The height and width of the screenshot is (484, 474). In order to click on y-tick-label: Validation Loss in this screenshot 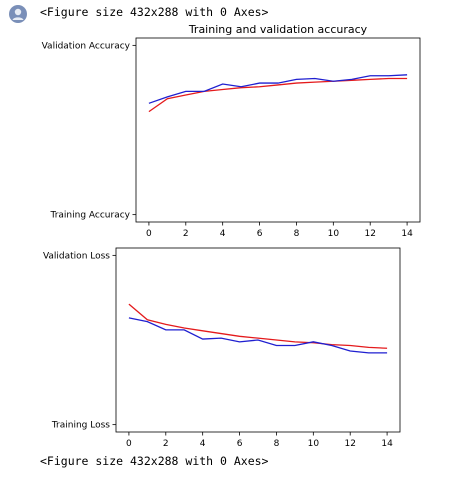, I will do `click(76, 256)`.